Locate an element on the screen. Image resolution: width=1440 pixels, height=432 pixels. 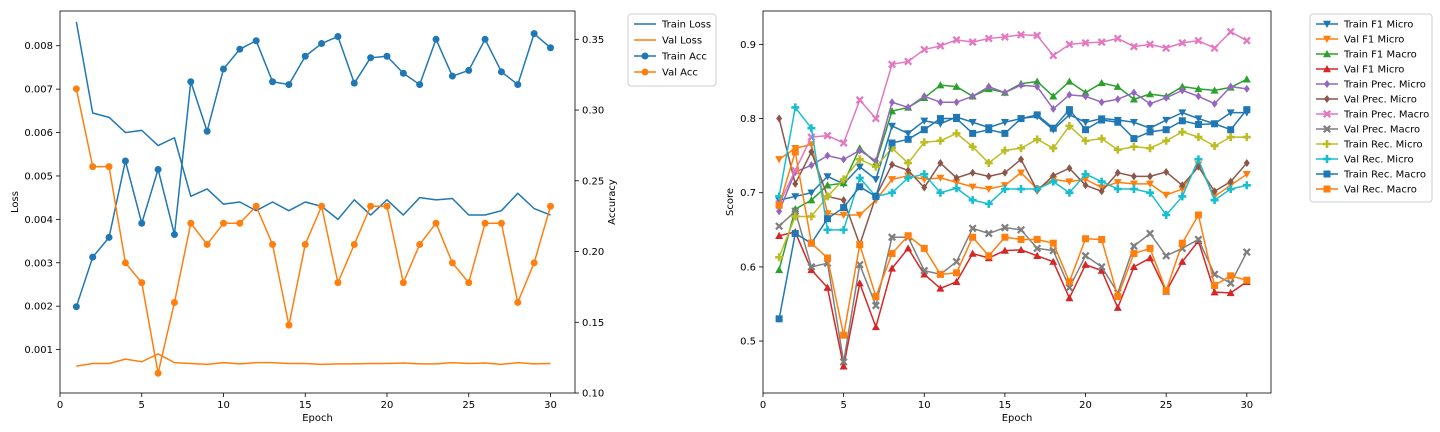
legend-entry: Val Prec. Micro is located at coordinates (1366, 100).